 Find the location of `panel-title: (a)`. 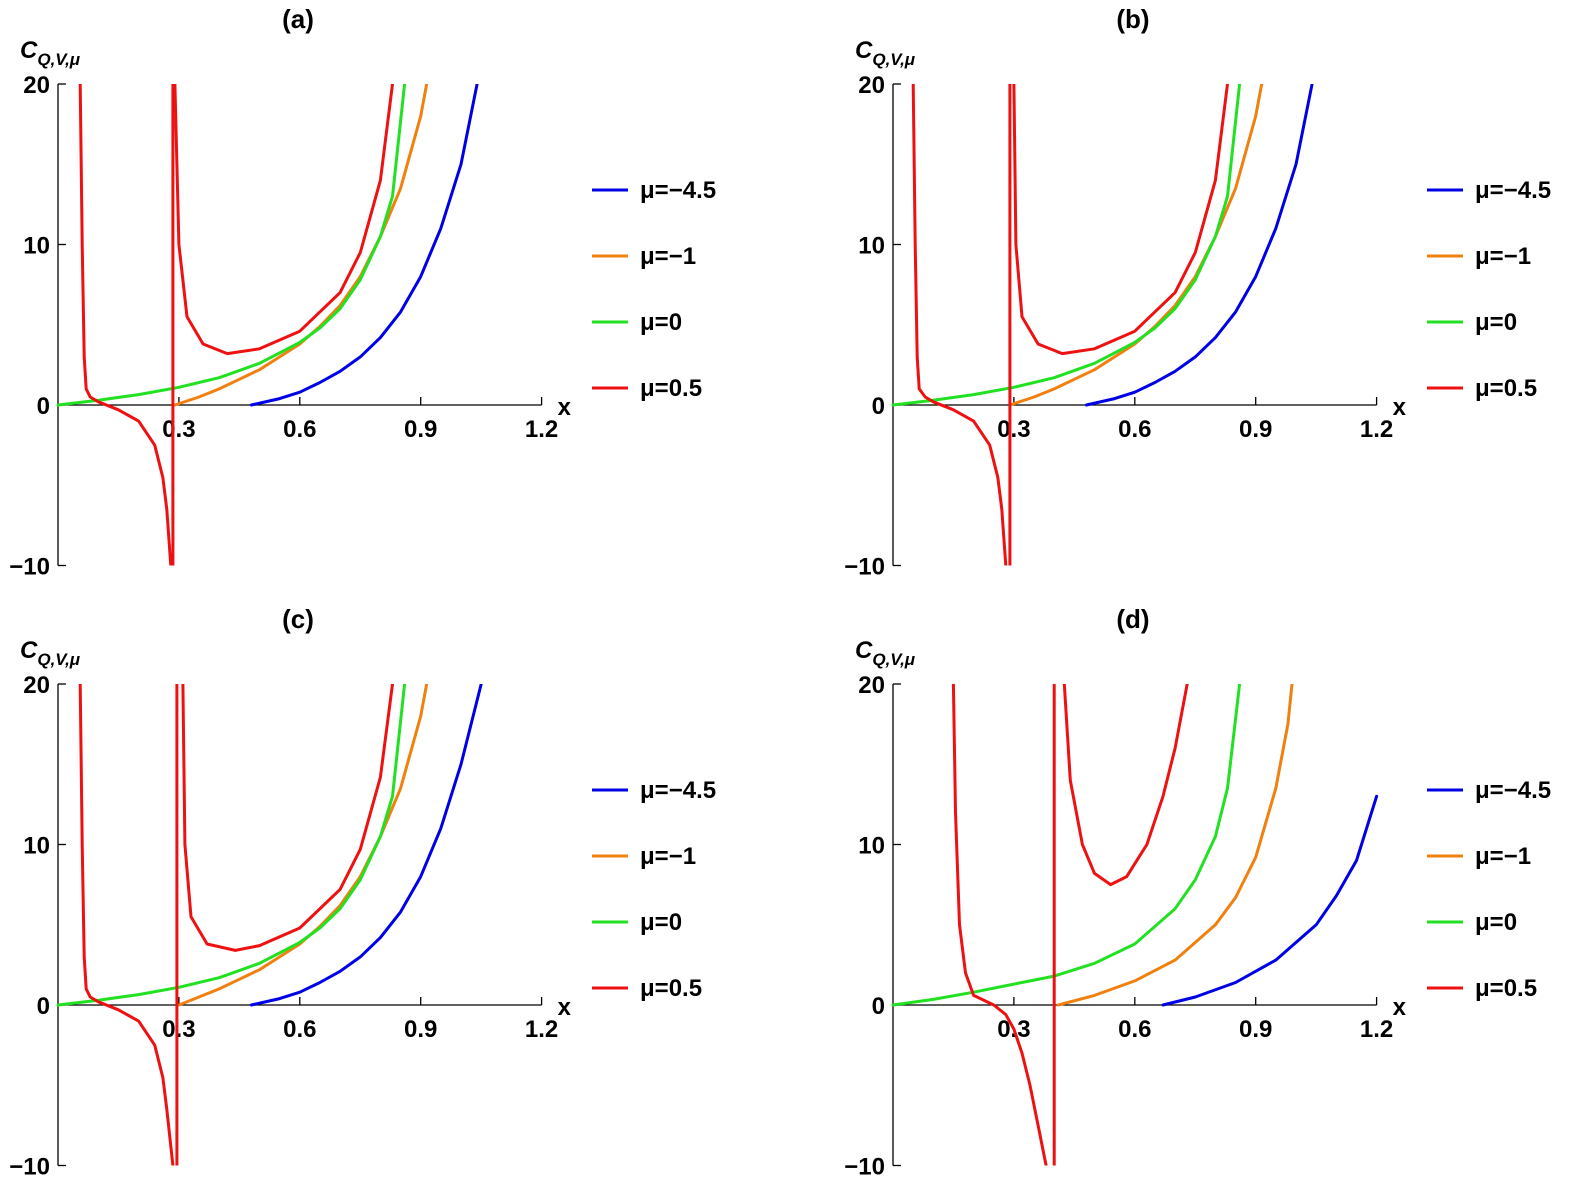

panel-title: (a) is located at coordinates (298, 19).